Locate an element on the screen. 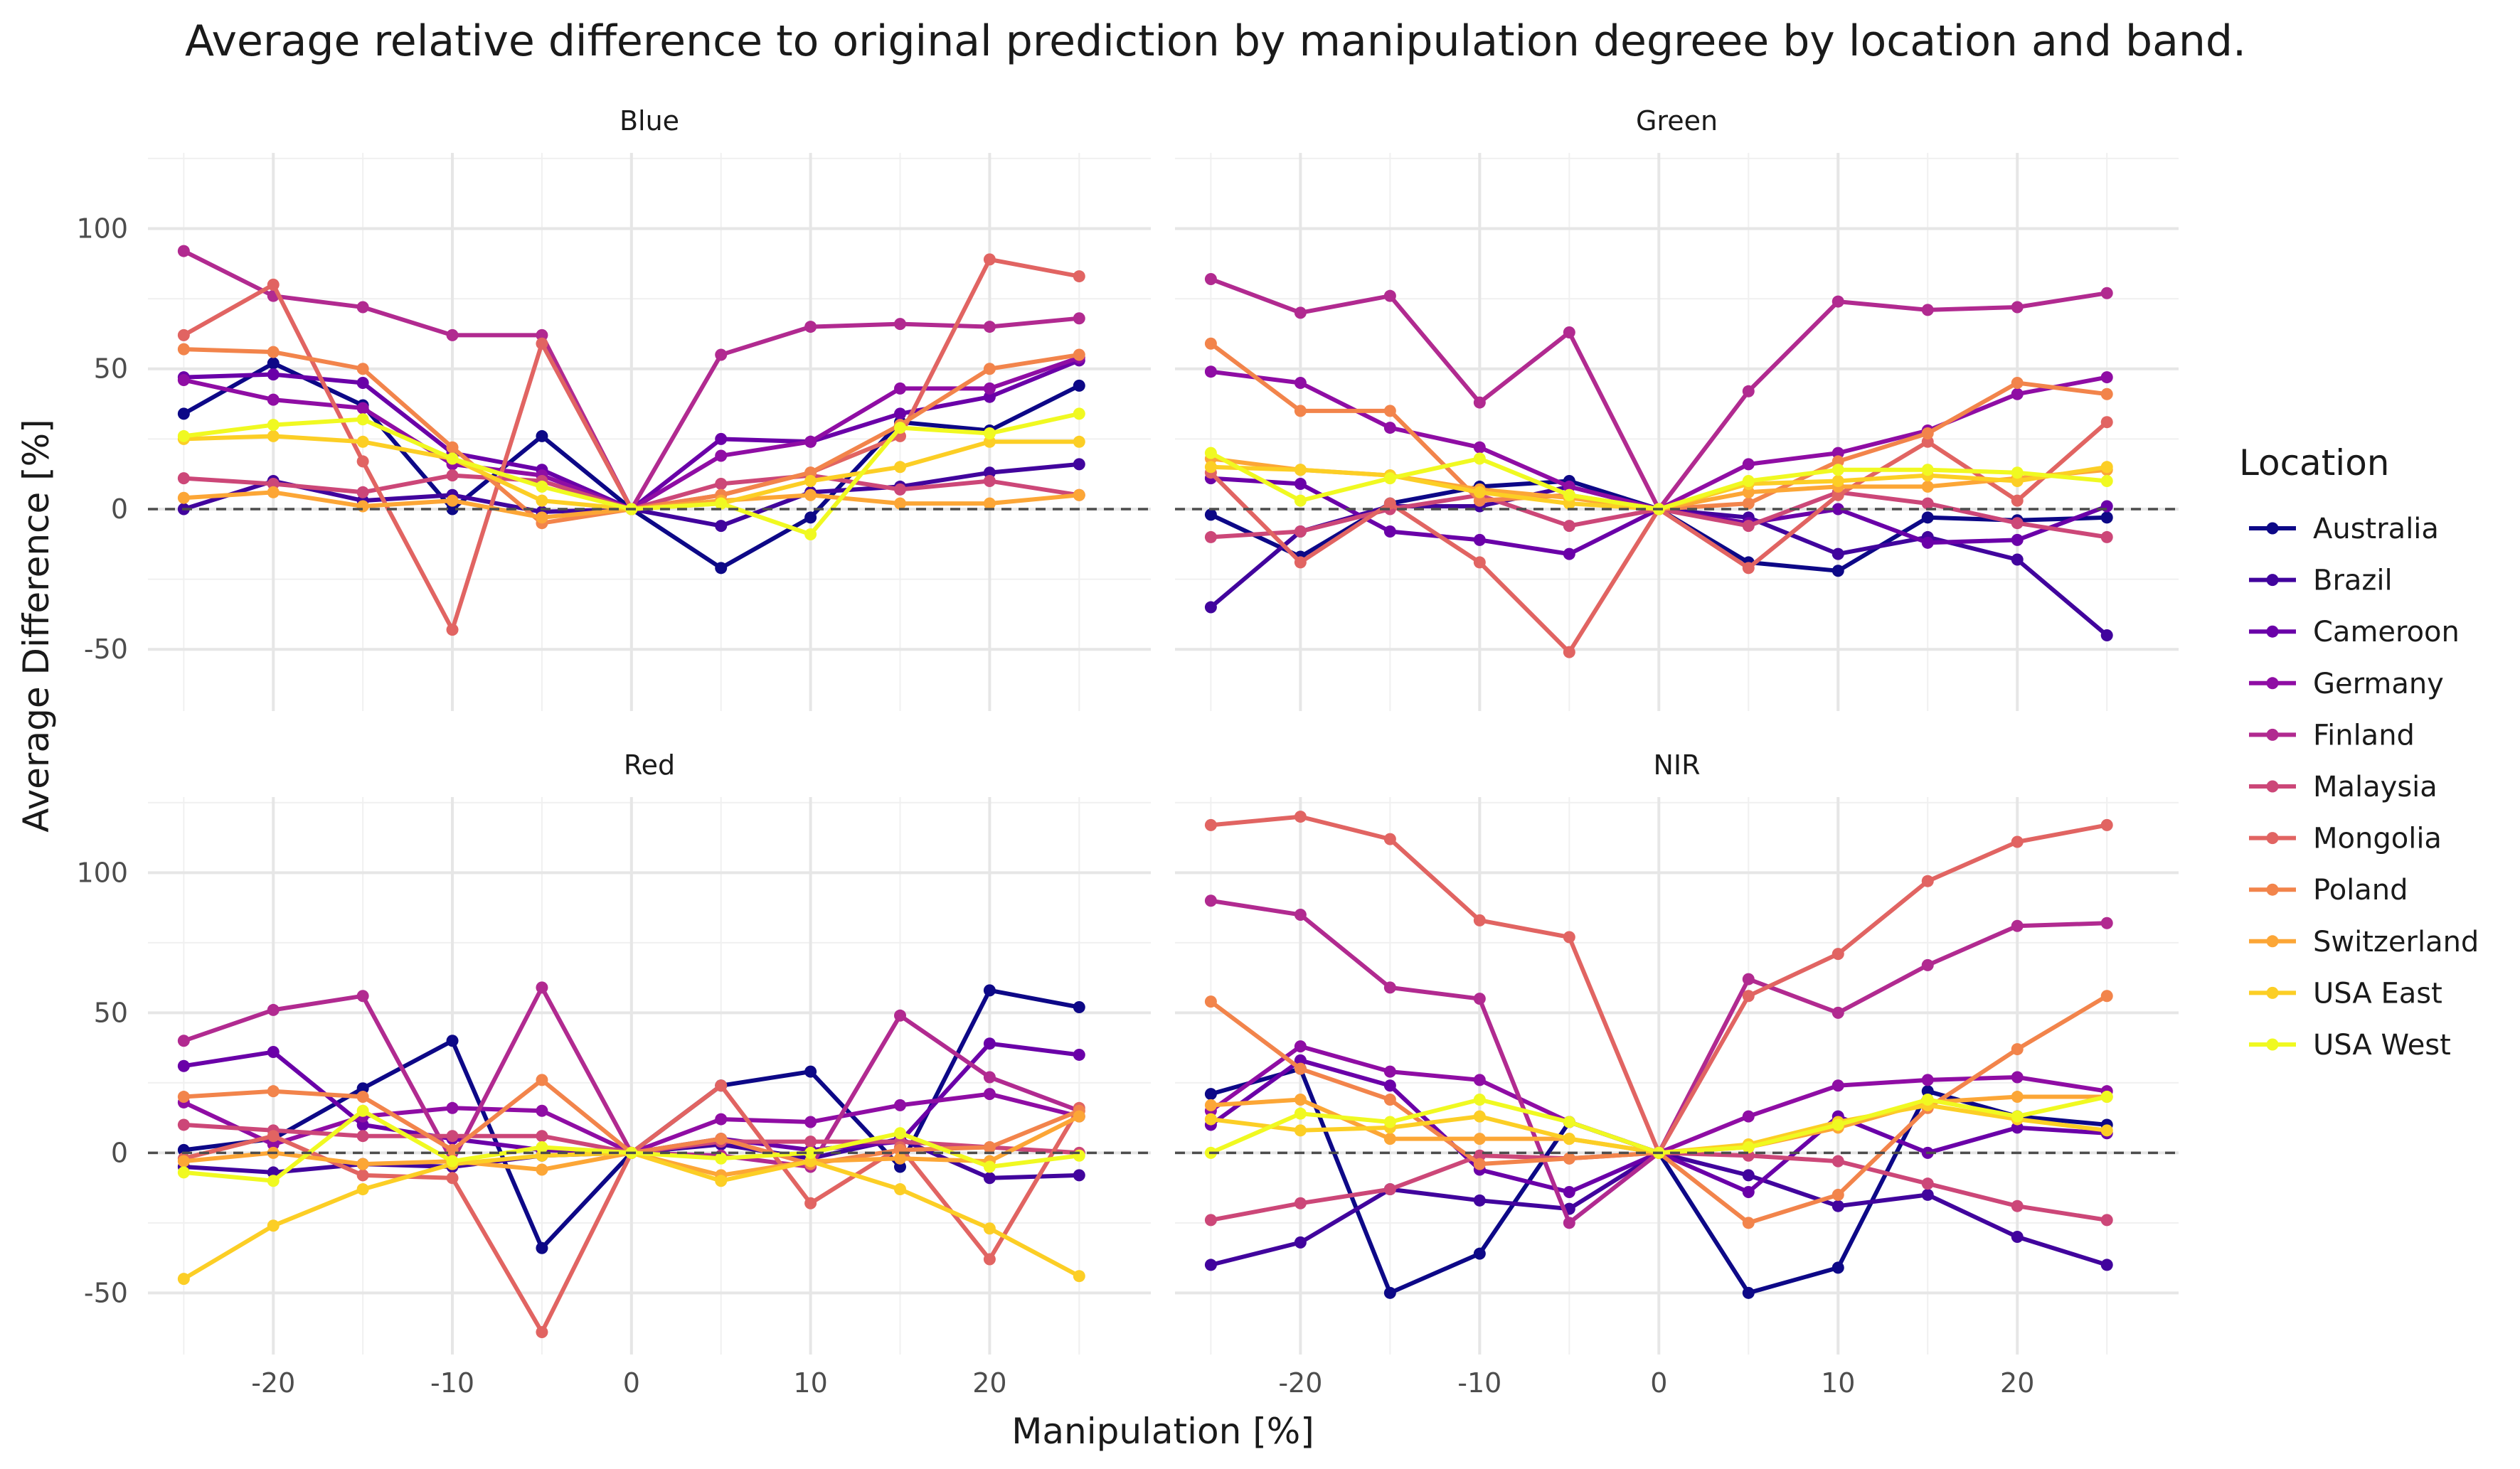  facet-label-nir: NIR is located at coordinates (1676, 765).